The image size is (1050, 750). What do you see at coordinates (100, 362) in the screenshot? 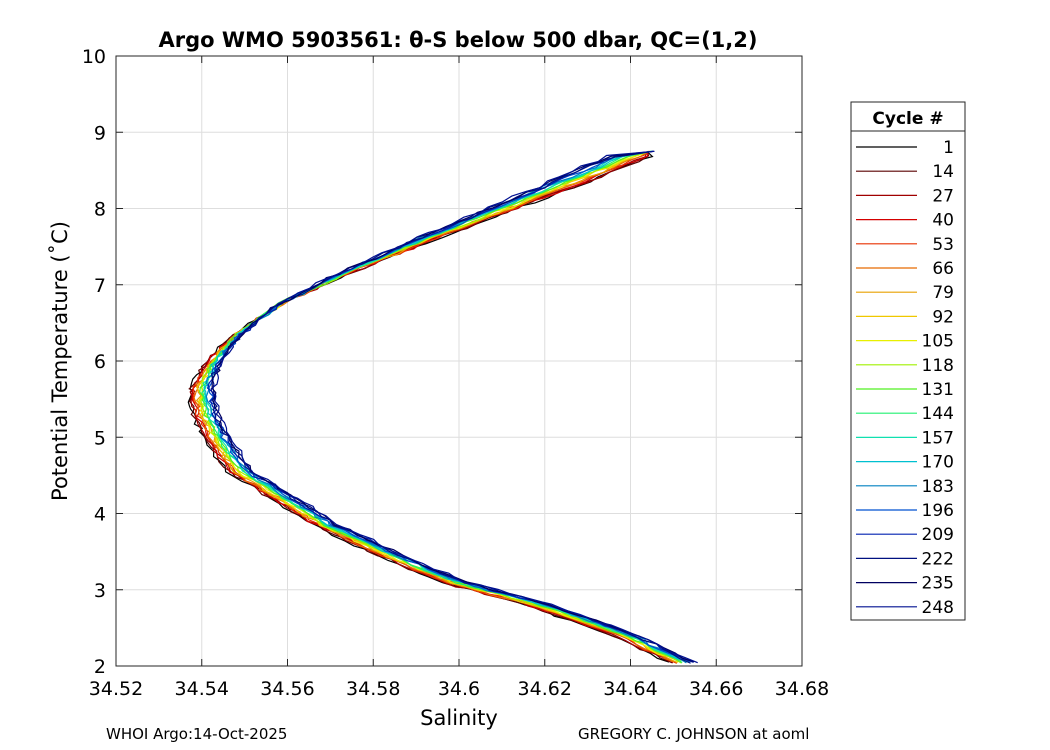
I see `y-tick-label: 6` at bounding box center [100, 362].